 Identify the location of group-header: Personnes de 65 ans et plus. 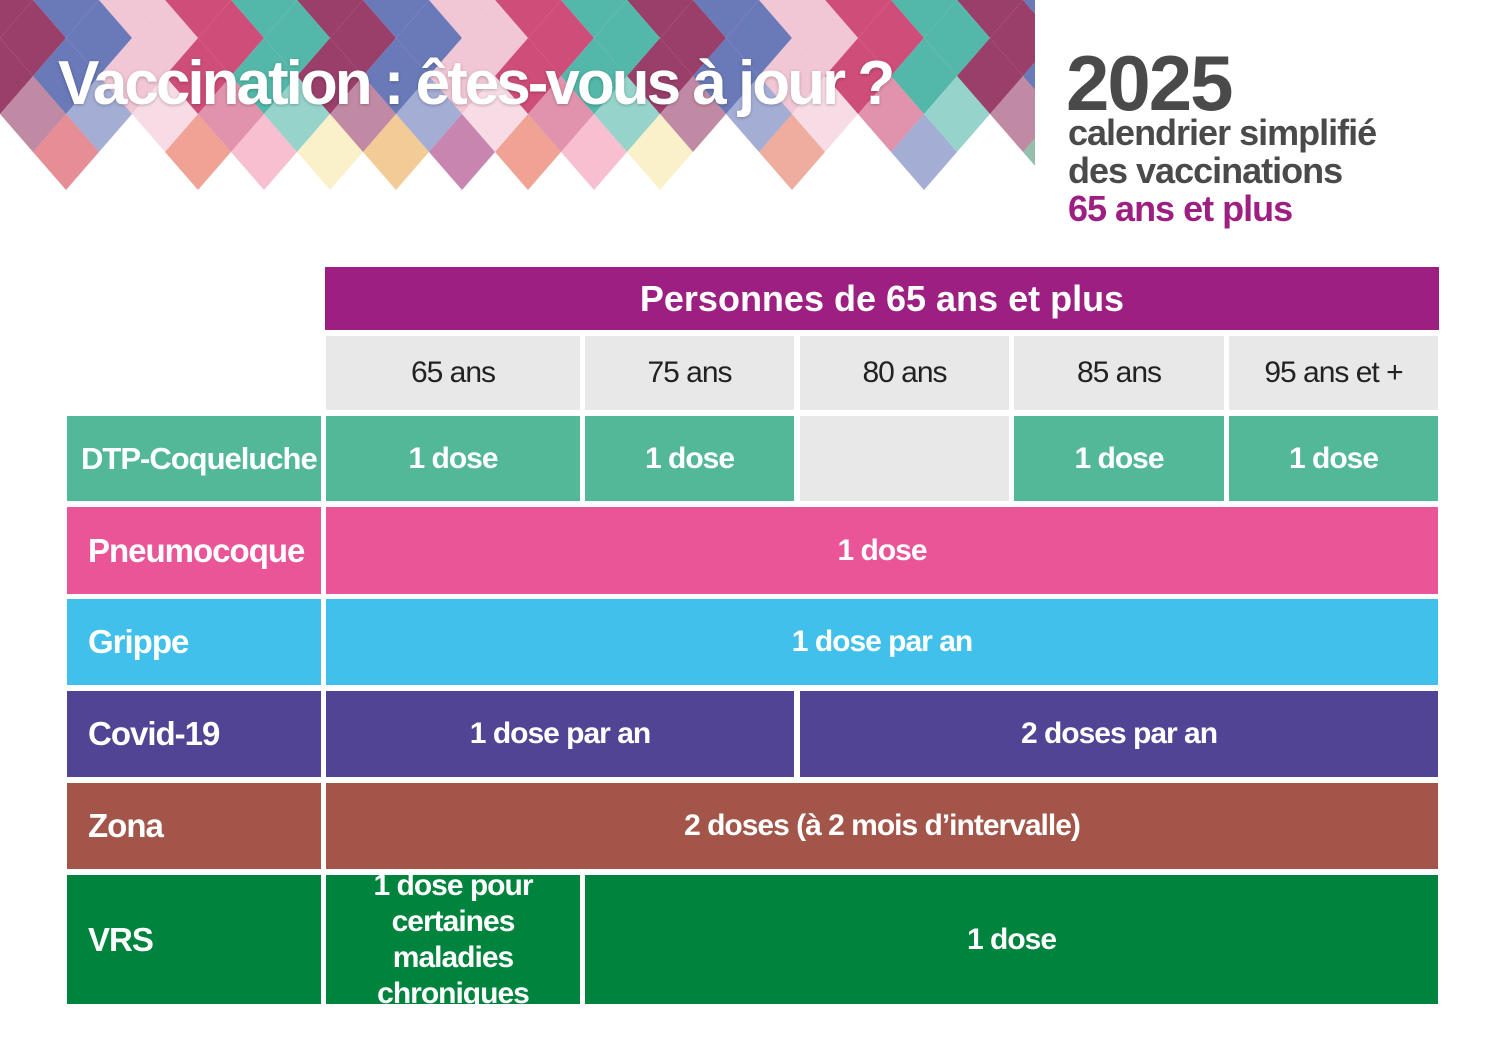
(882, 298).